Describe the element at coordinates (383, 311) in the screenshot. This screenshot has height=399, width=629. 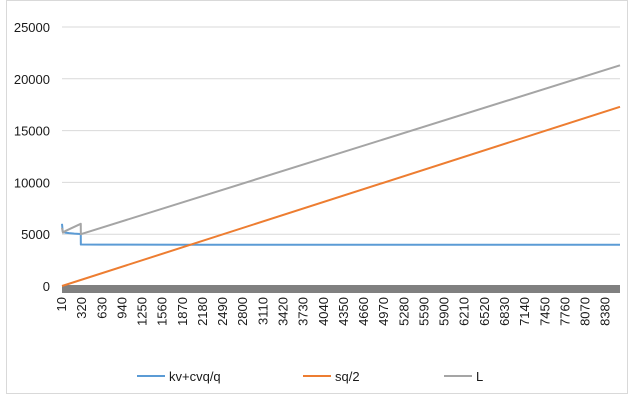
I see `x-tick-label: 4970` at that location.